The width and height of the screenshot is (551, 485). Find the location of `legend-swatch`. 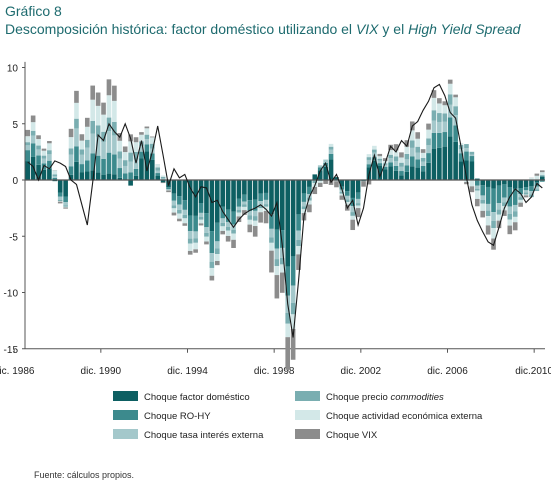

legend-swatch is located at coordinates (125, 434).